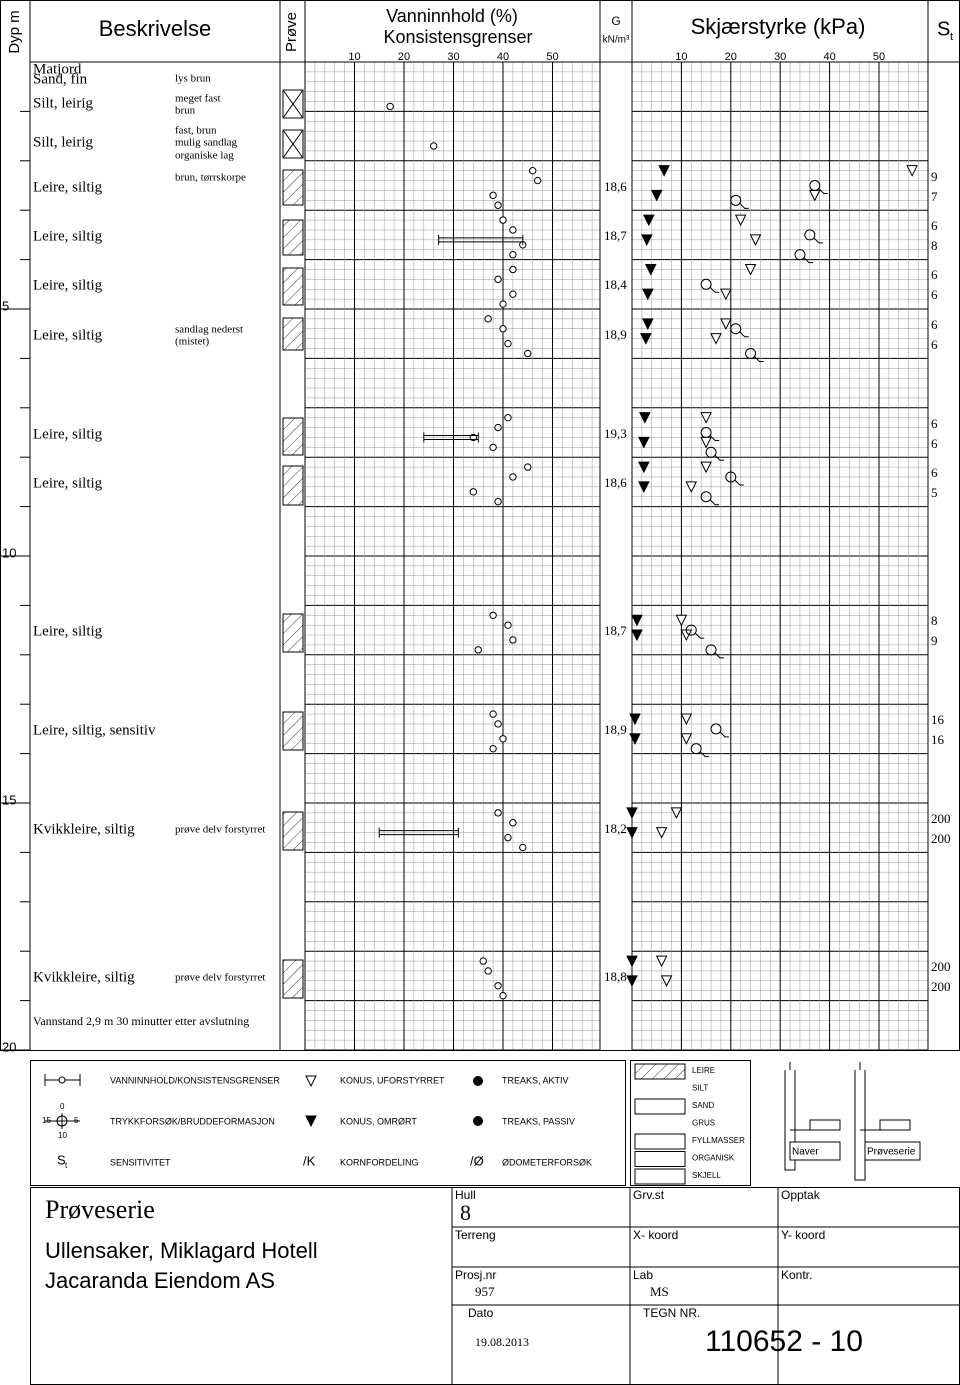 This screenshot has width=960, height=1385. What do you see at coordinates (46, 1120) in the screenshot?
I see `legend-text: 15` at bounding box center [46, 1120].